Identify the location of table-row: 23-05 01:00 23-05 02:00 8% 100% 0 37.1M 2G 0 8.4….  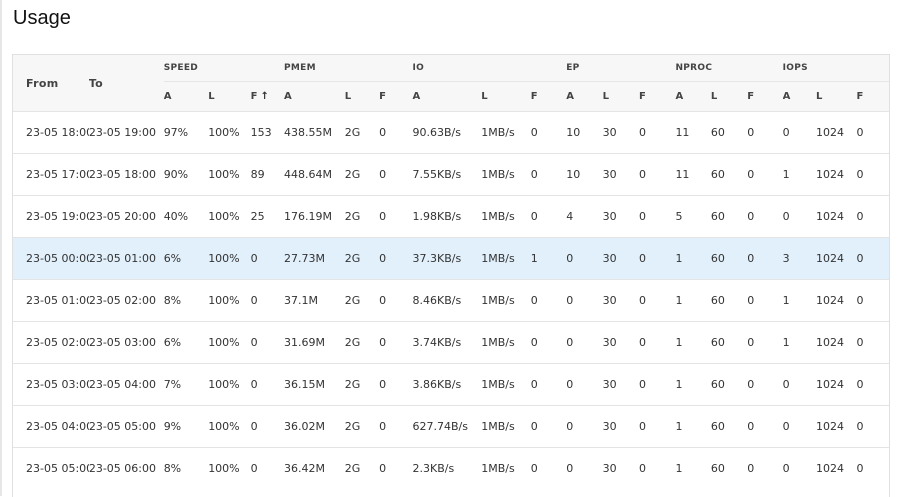
(451, 300).